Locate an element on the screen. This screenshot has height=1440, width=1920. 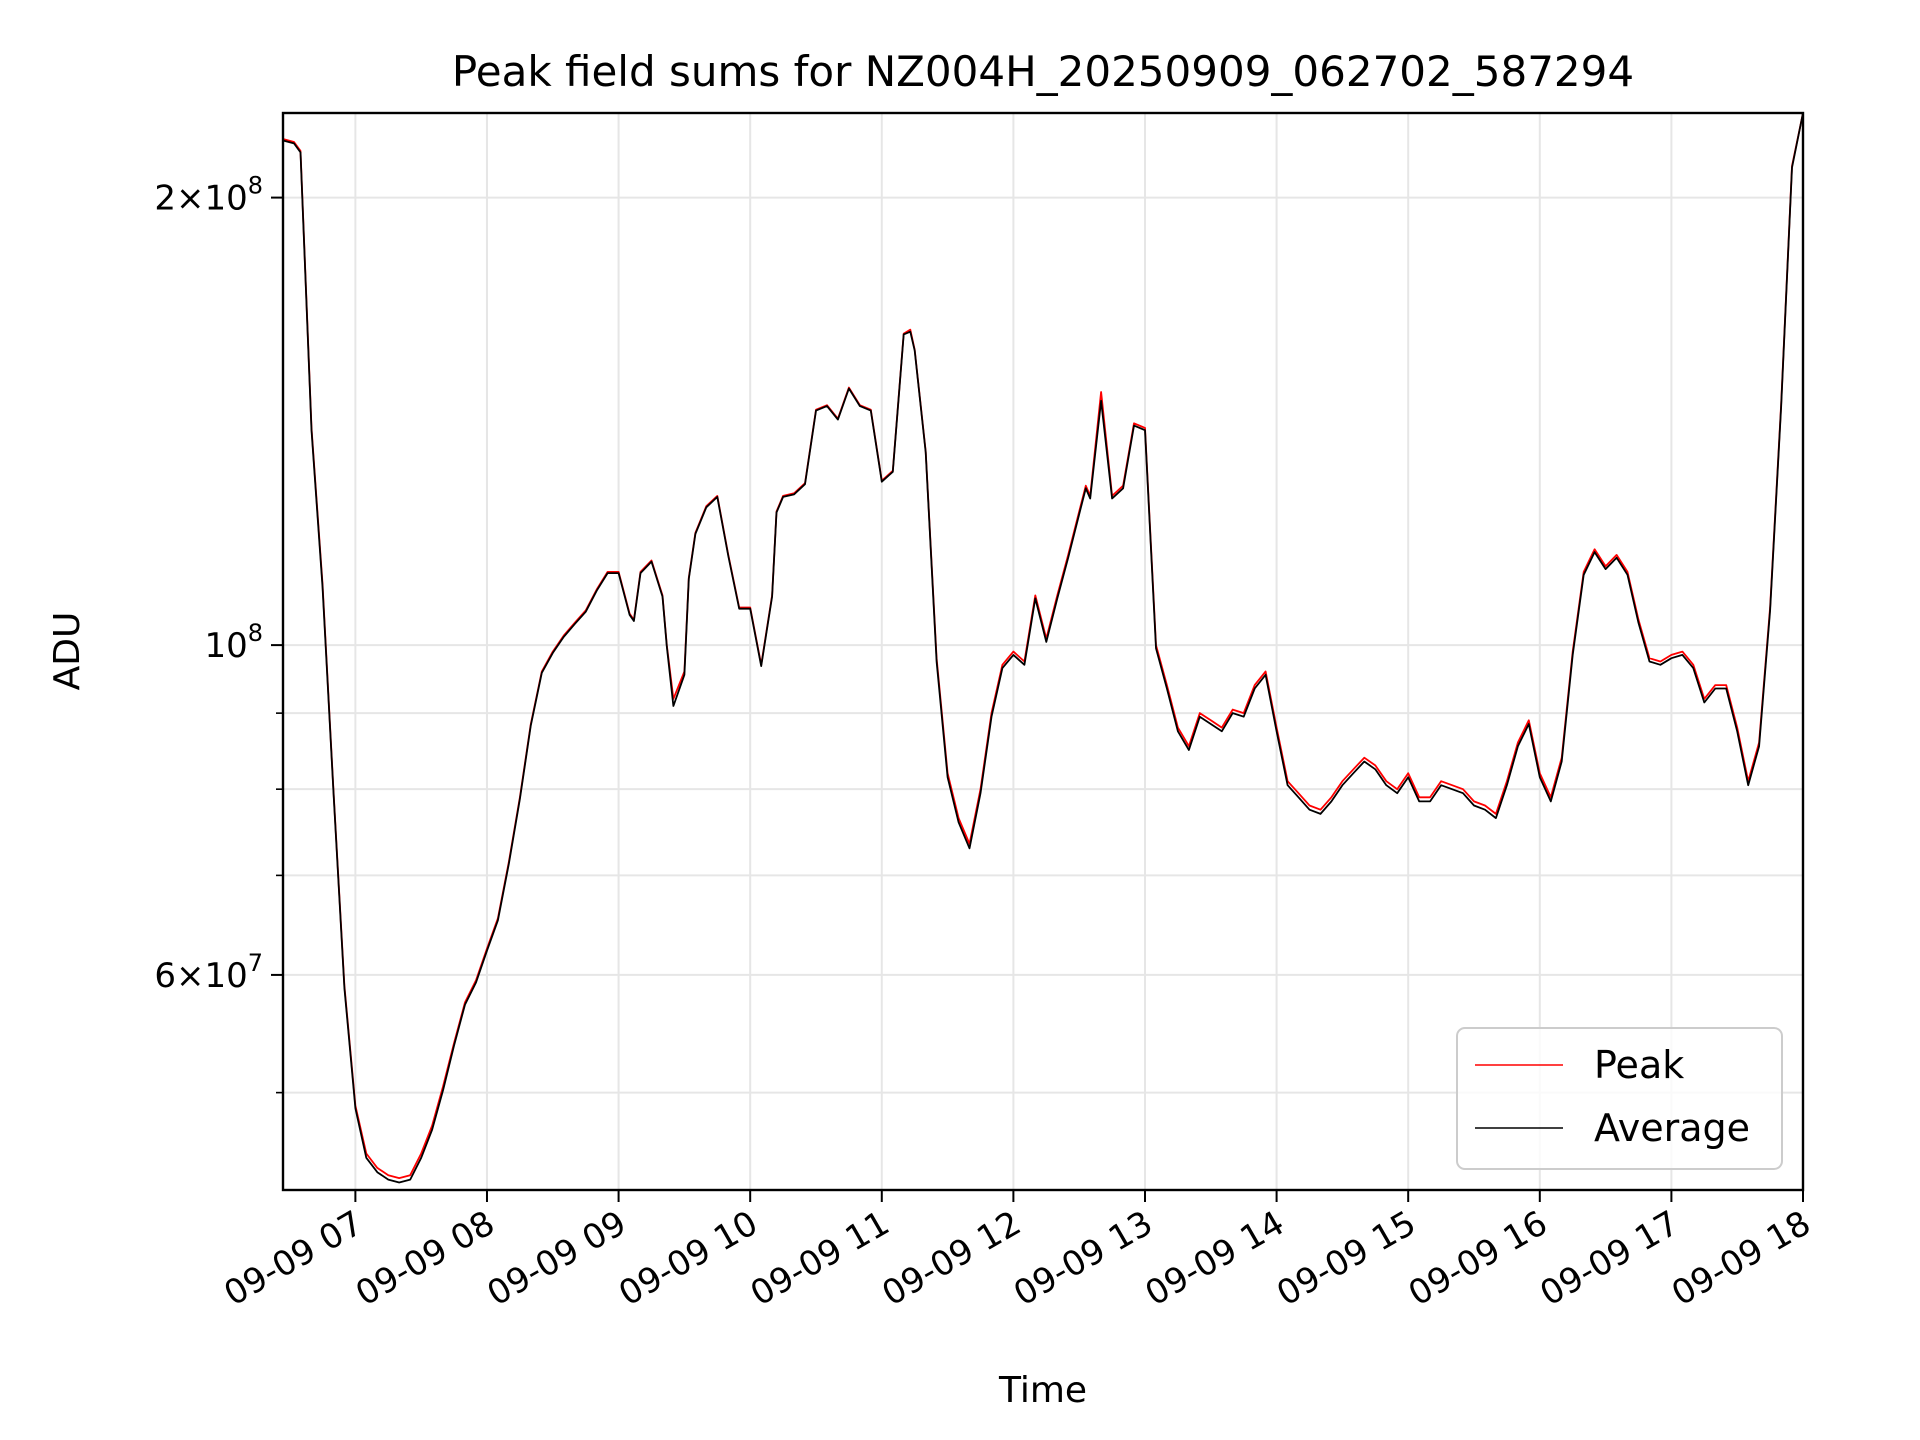
legend-label-peak: Peak is located at coordinates (1639, 1065).